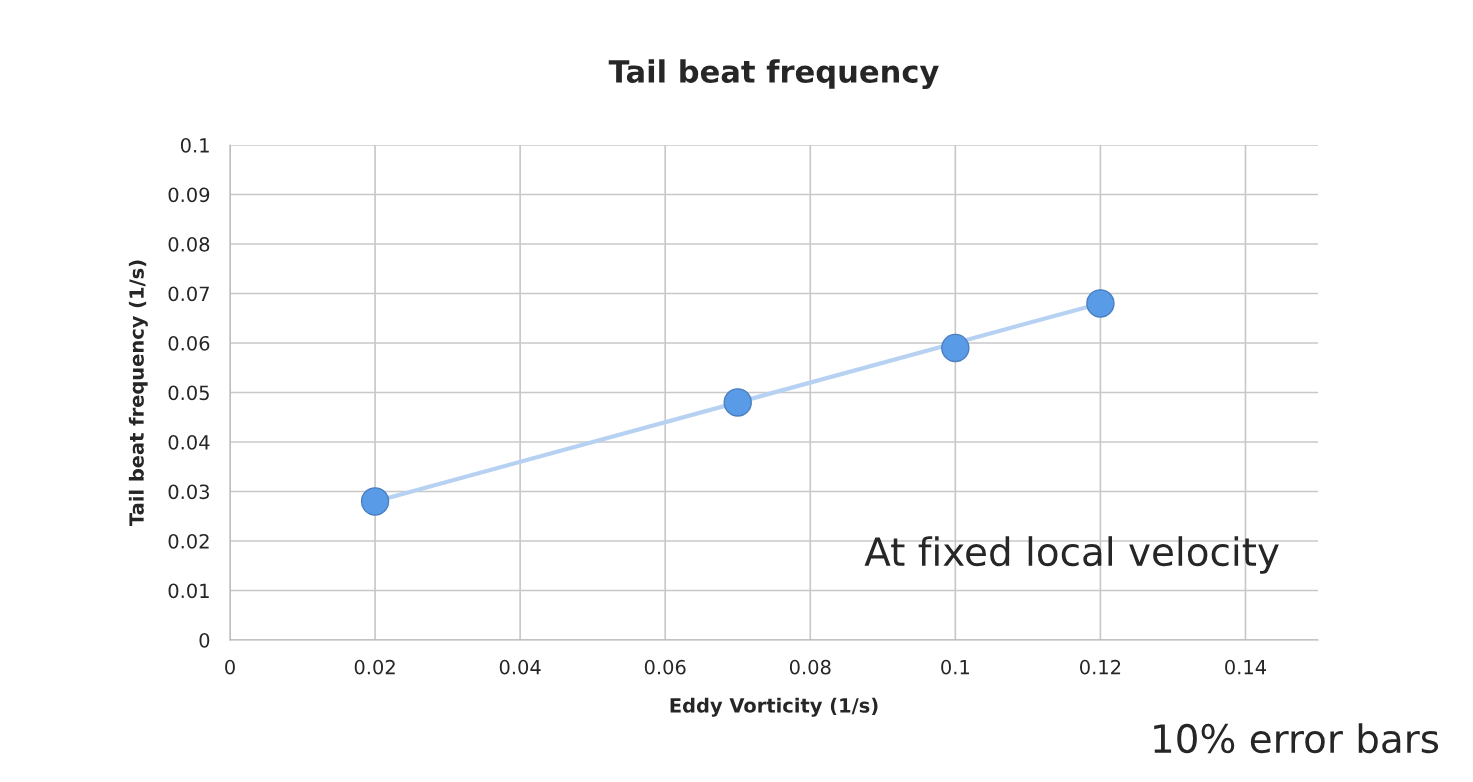 This screenshot has height=782, width=1473. I want to click on y-tick-label: 0.05, so click(188, 393).